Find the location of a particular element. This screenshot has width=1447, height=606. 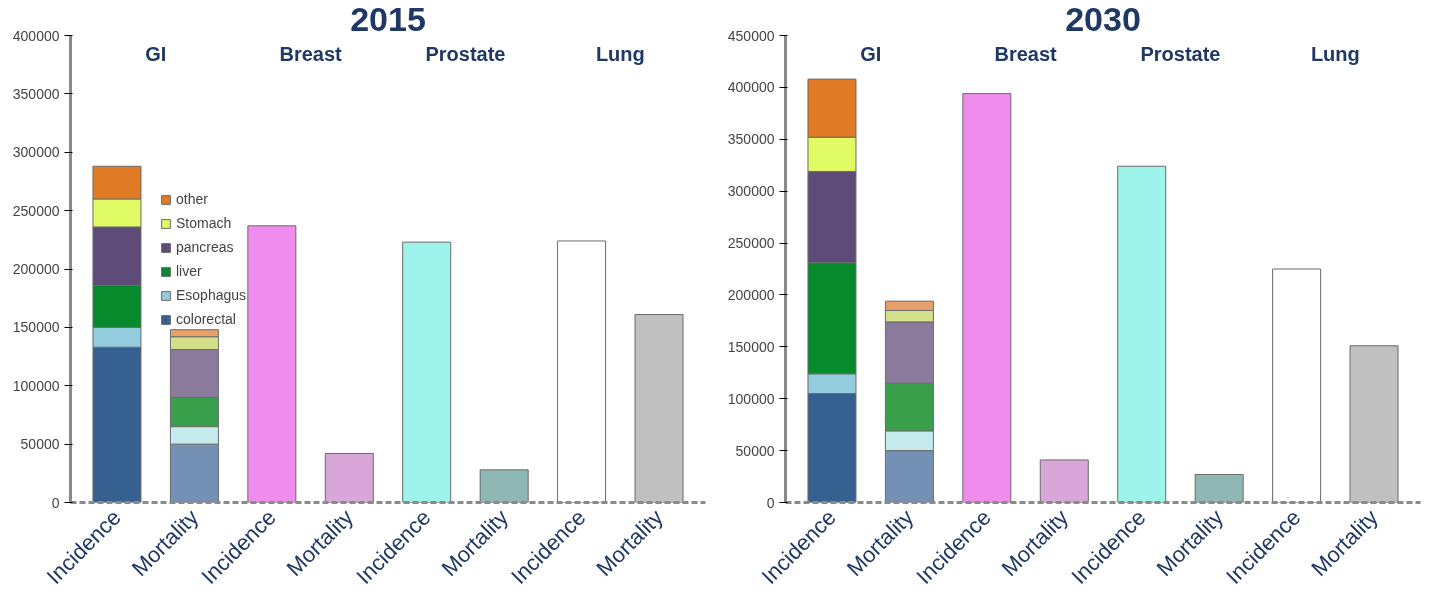

y-tick-label: 450000 is located at coordinates (751, 35).